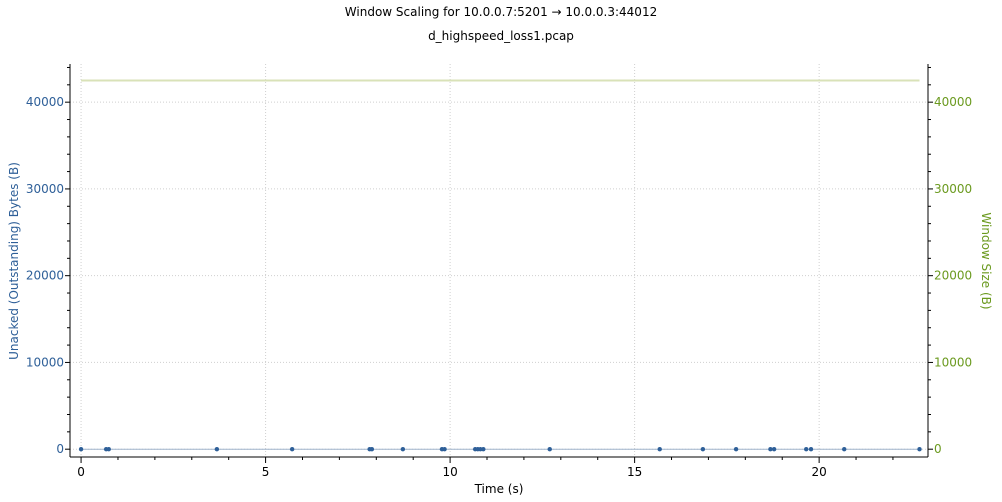 The image size is (1002, 502). Describe the element at coordinates (953, 362) in the screenshot. I see `y-right-tick-label: 10000` at that location.